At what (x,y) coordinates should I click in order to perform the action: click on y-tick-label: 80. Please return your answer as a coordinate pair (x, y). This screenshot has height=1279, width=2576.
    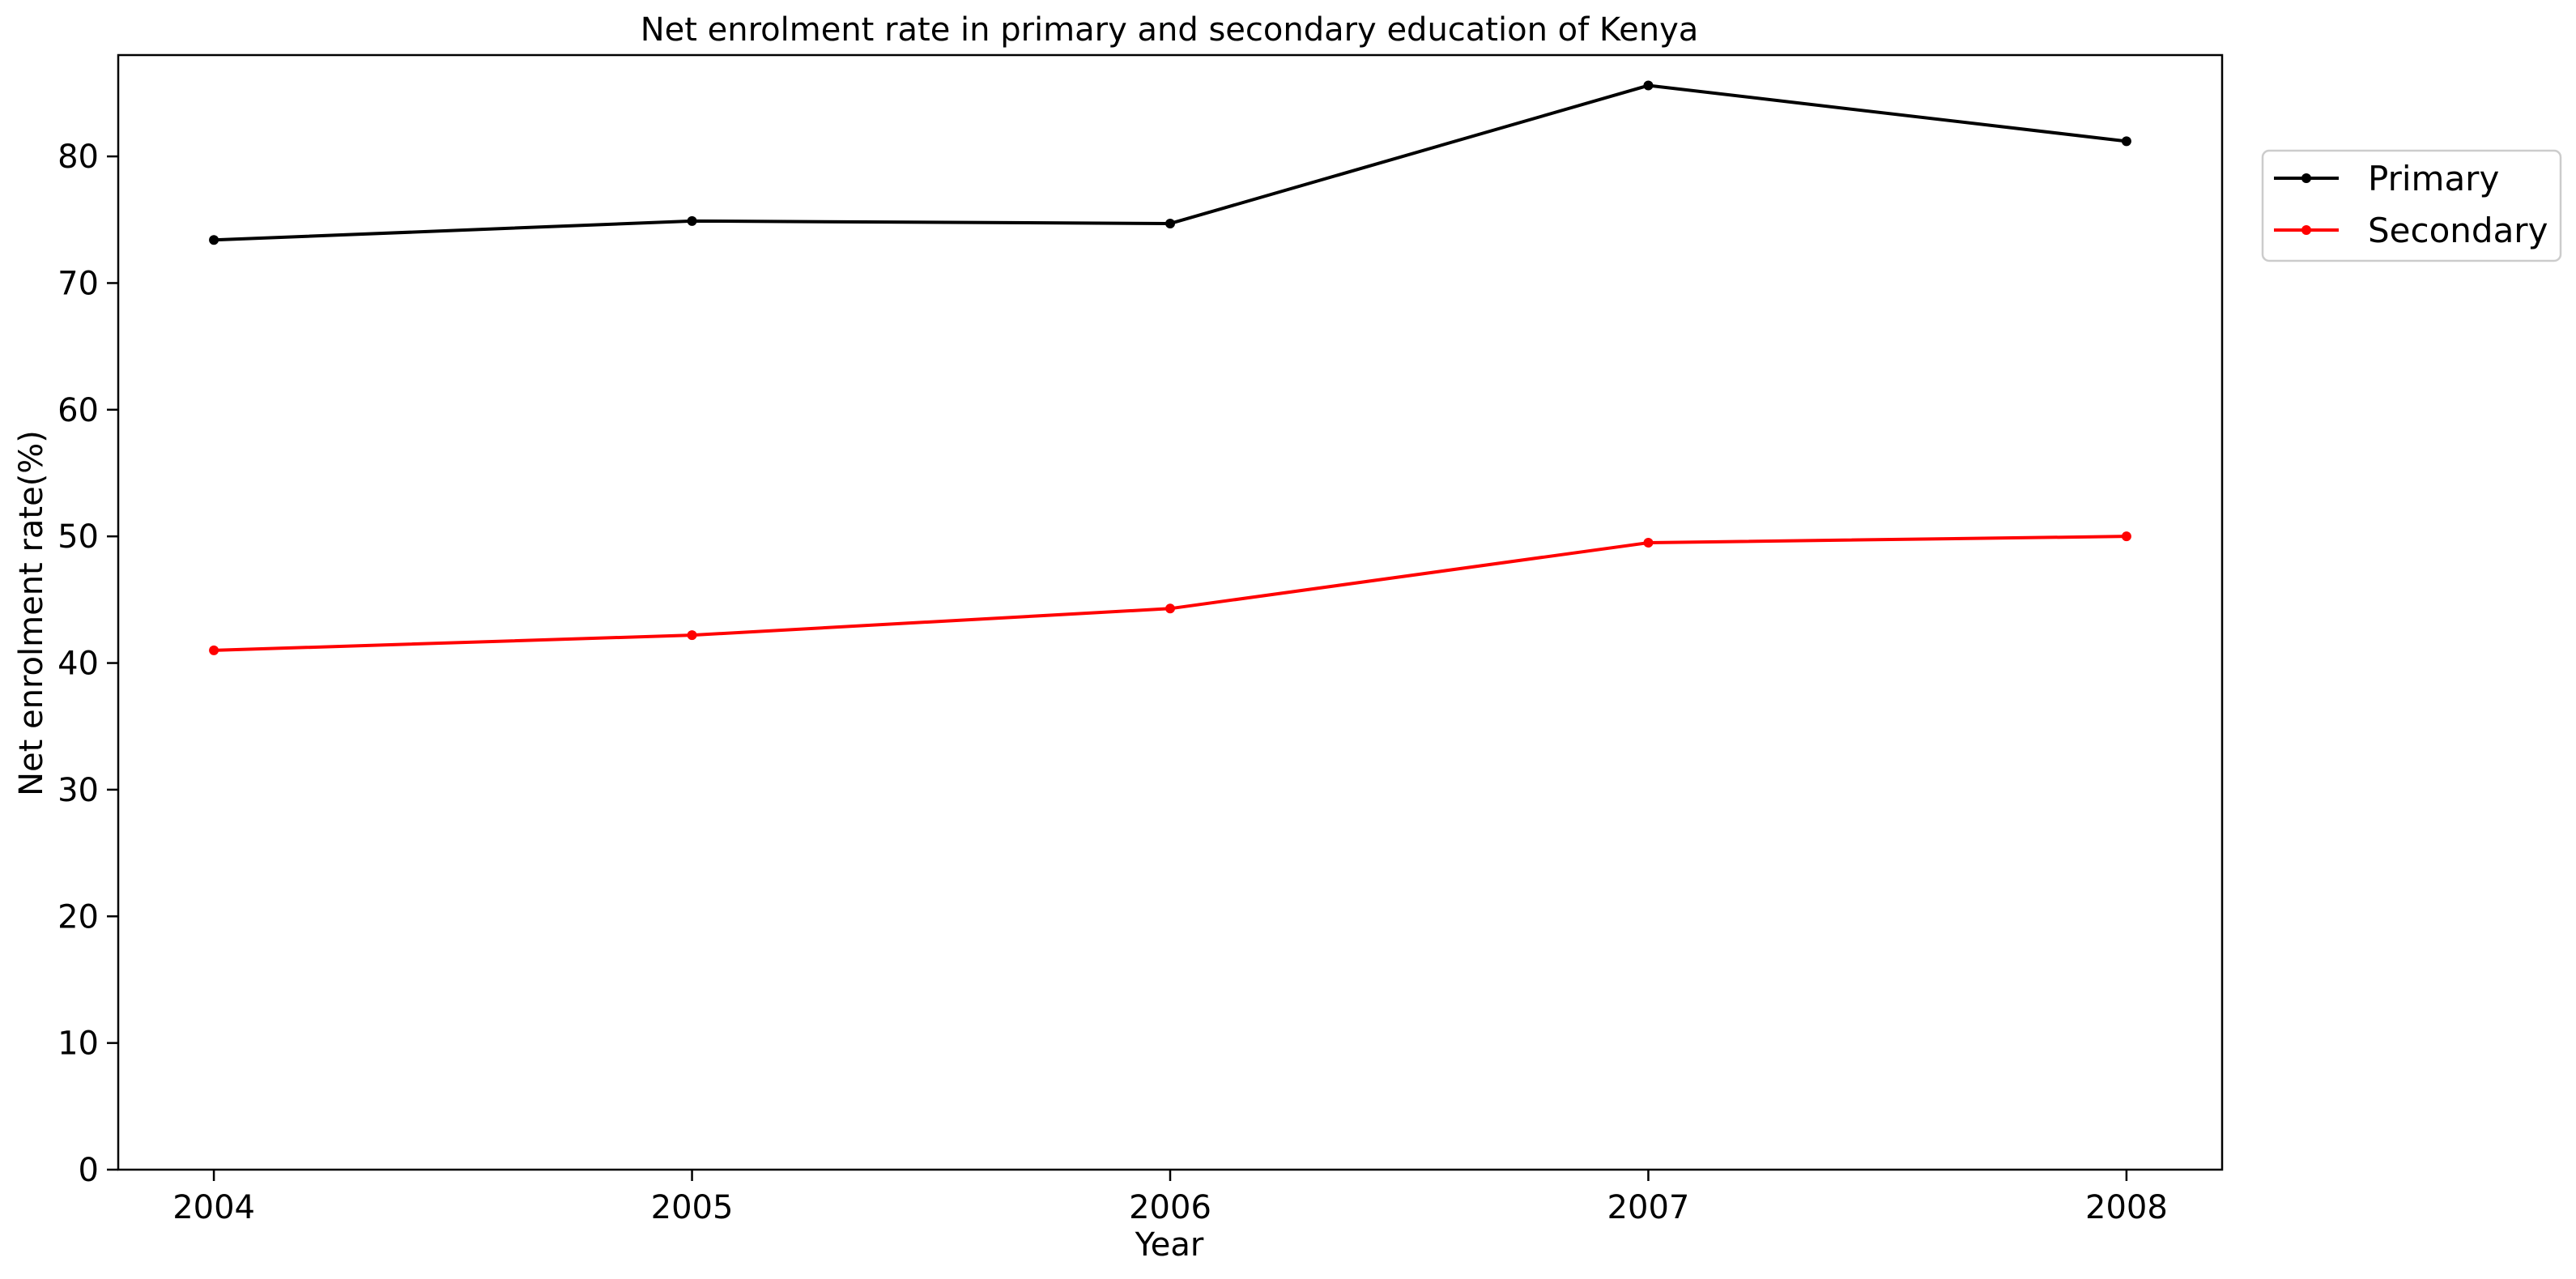
    Looking at the image, I should click on (78, 157).